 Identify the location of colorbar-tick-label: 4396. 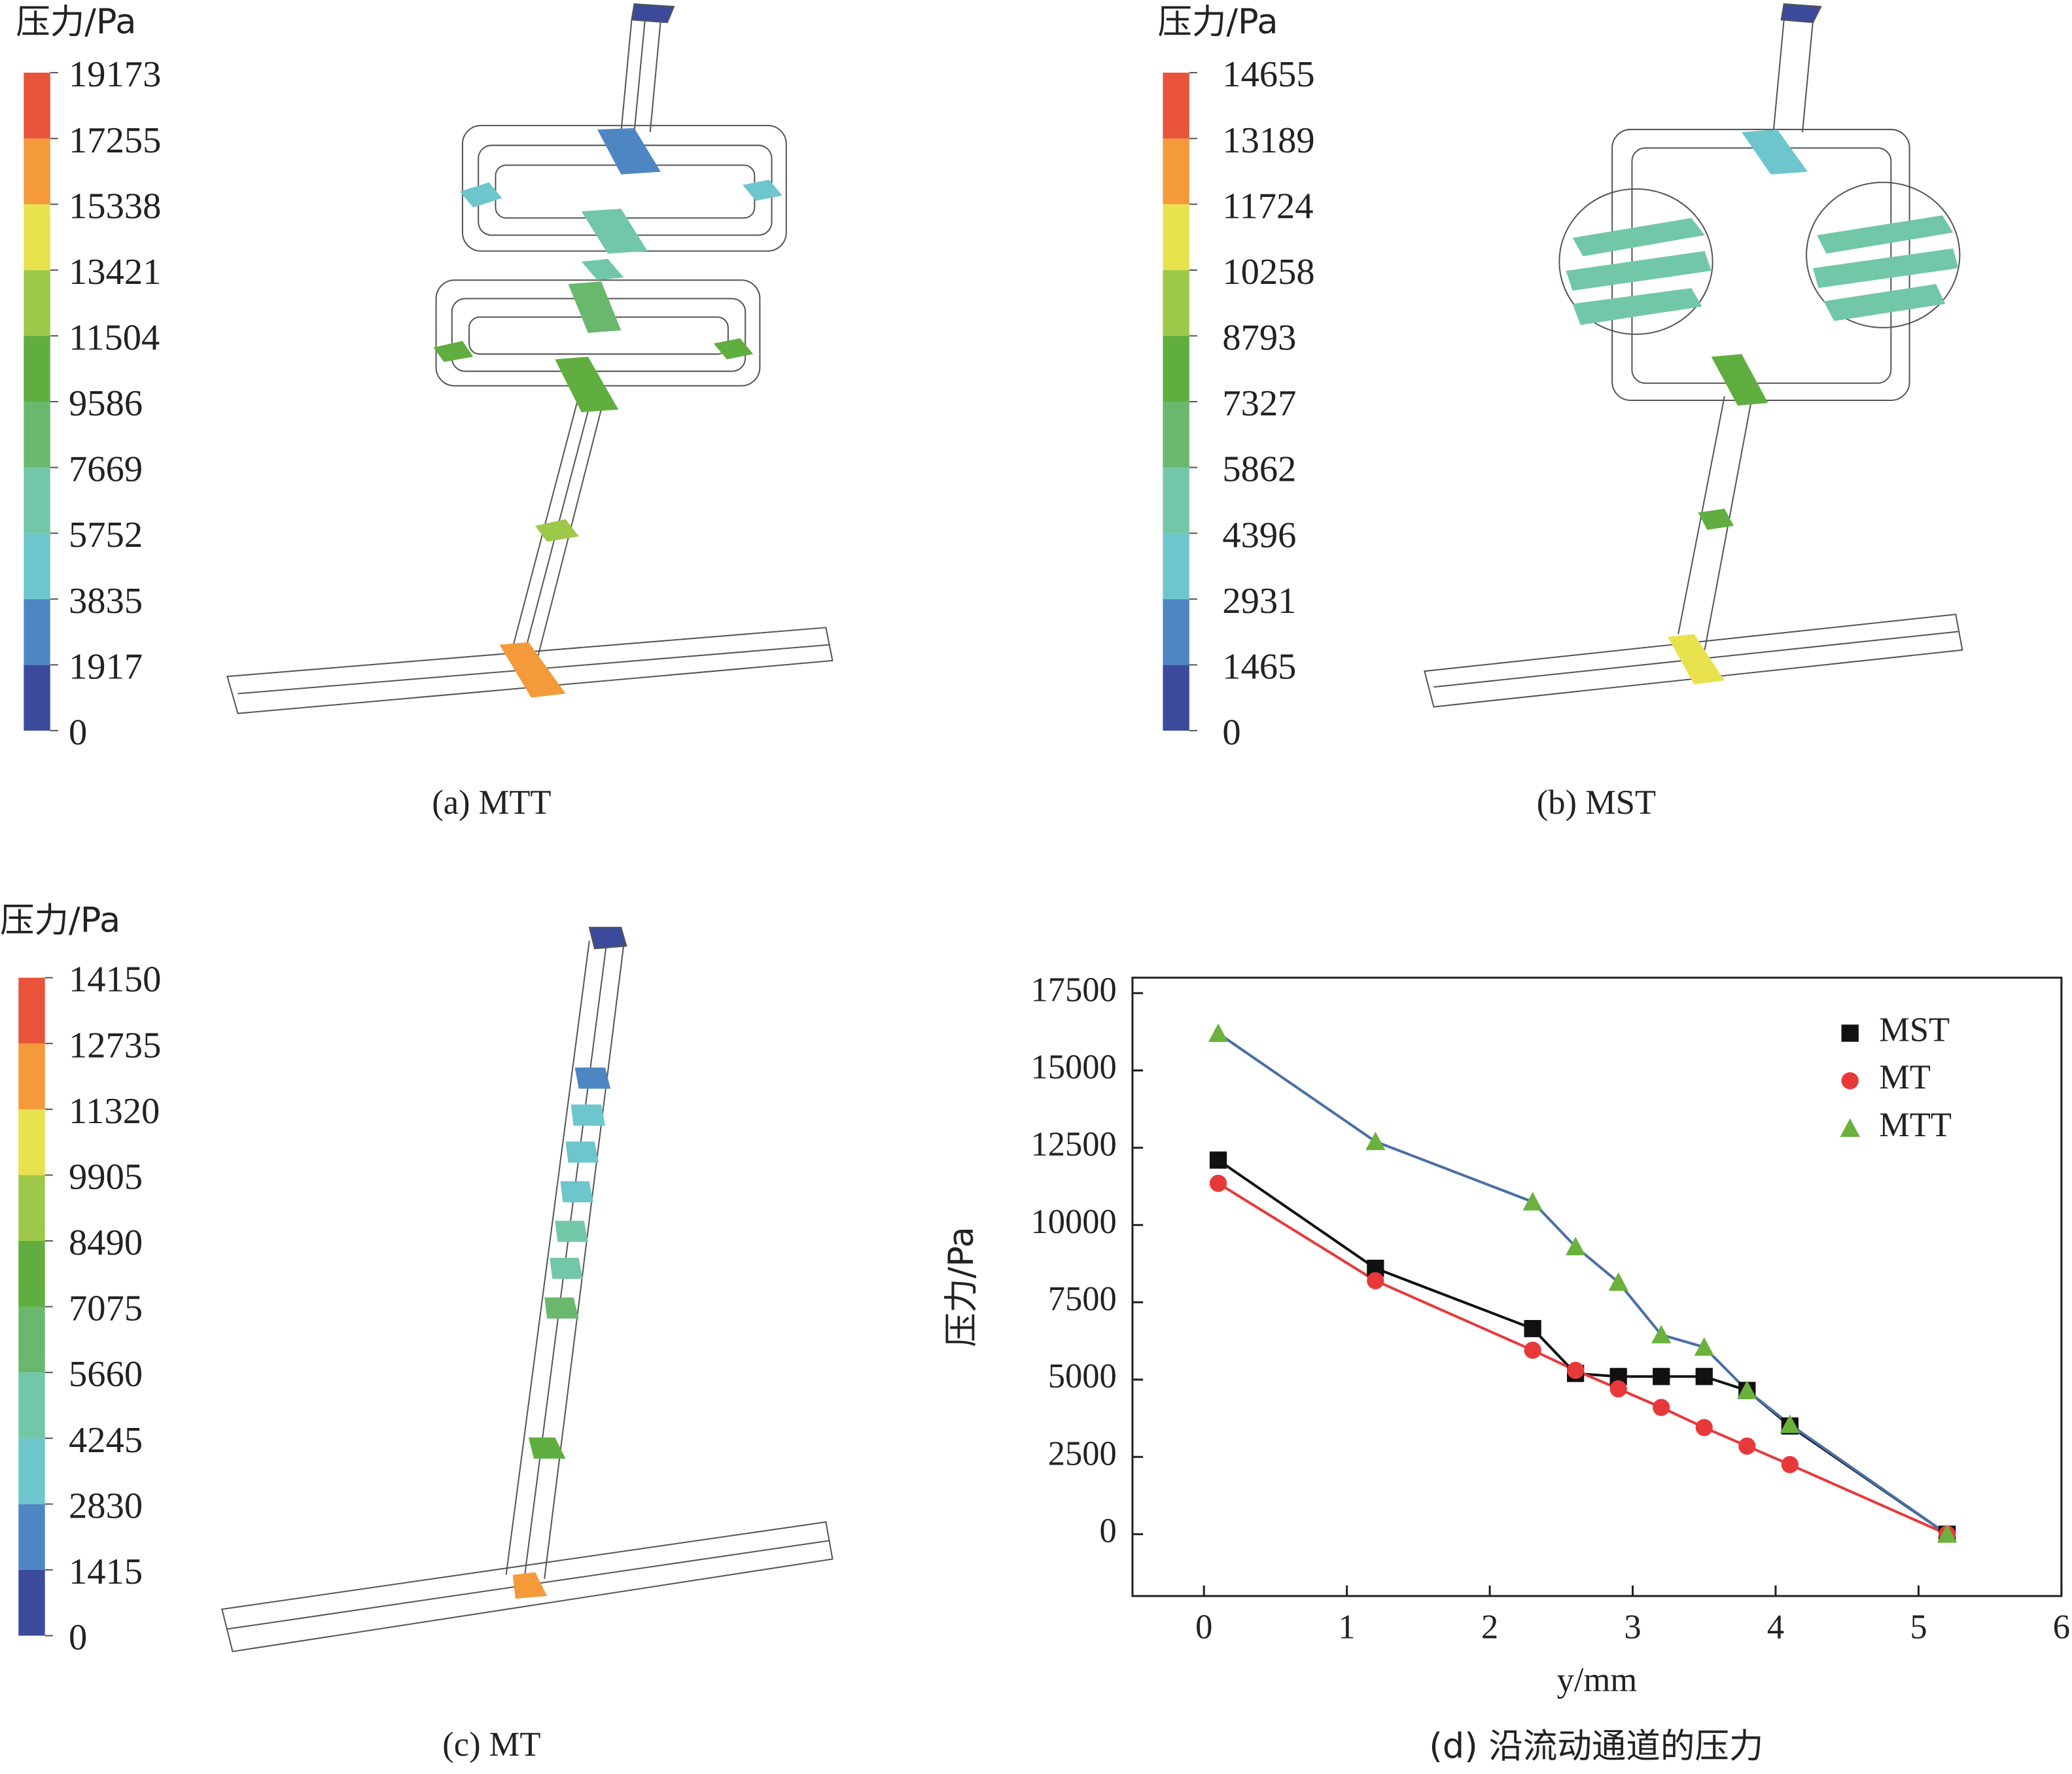
(1259, 535).